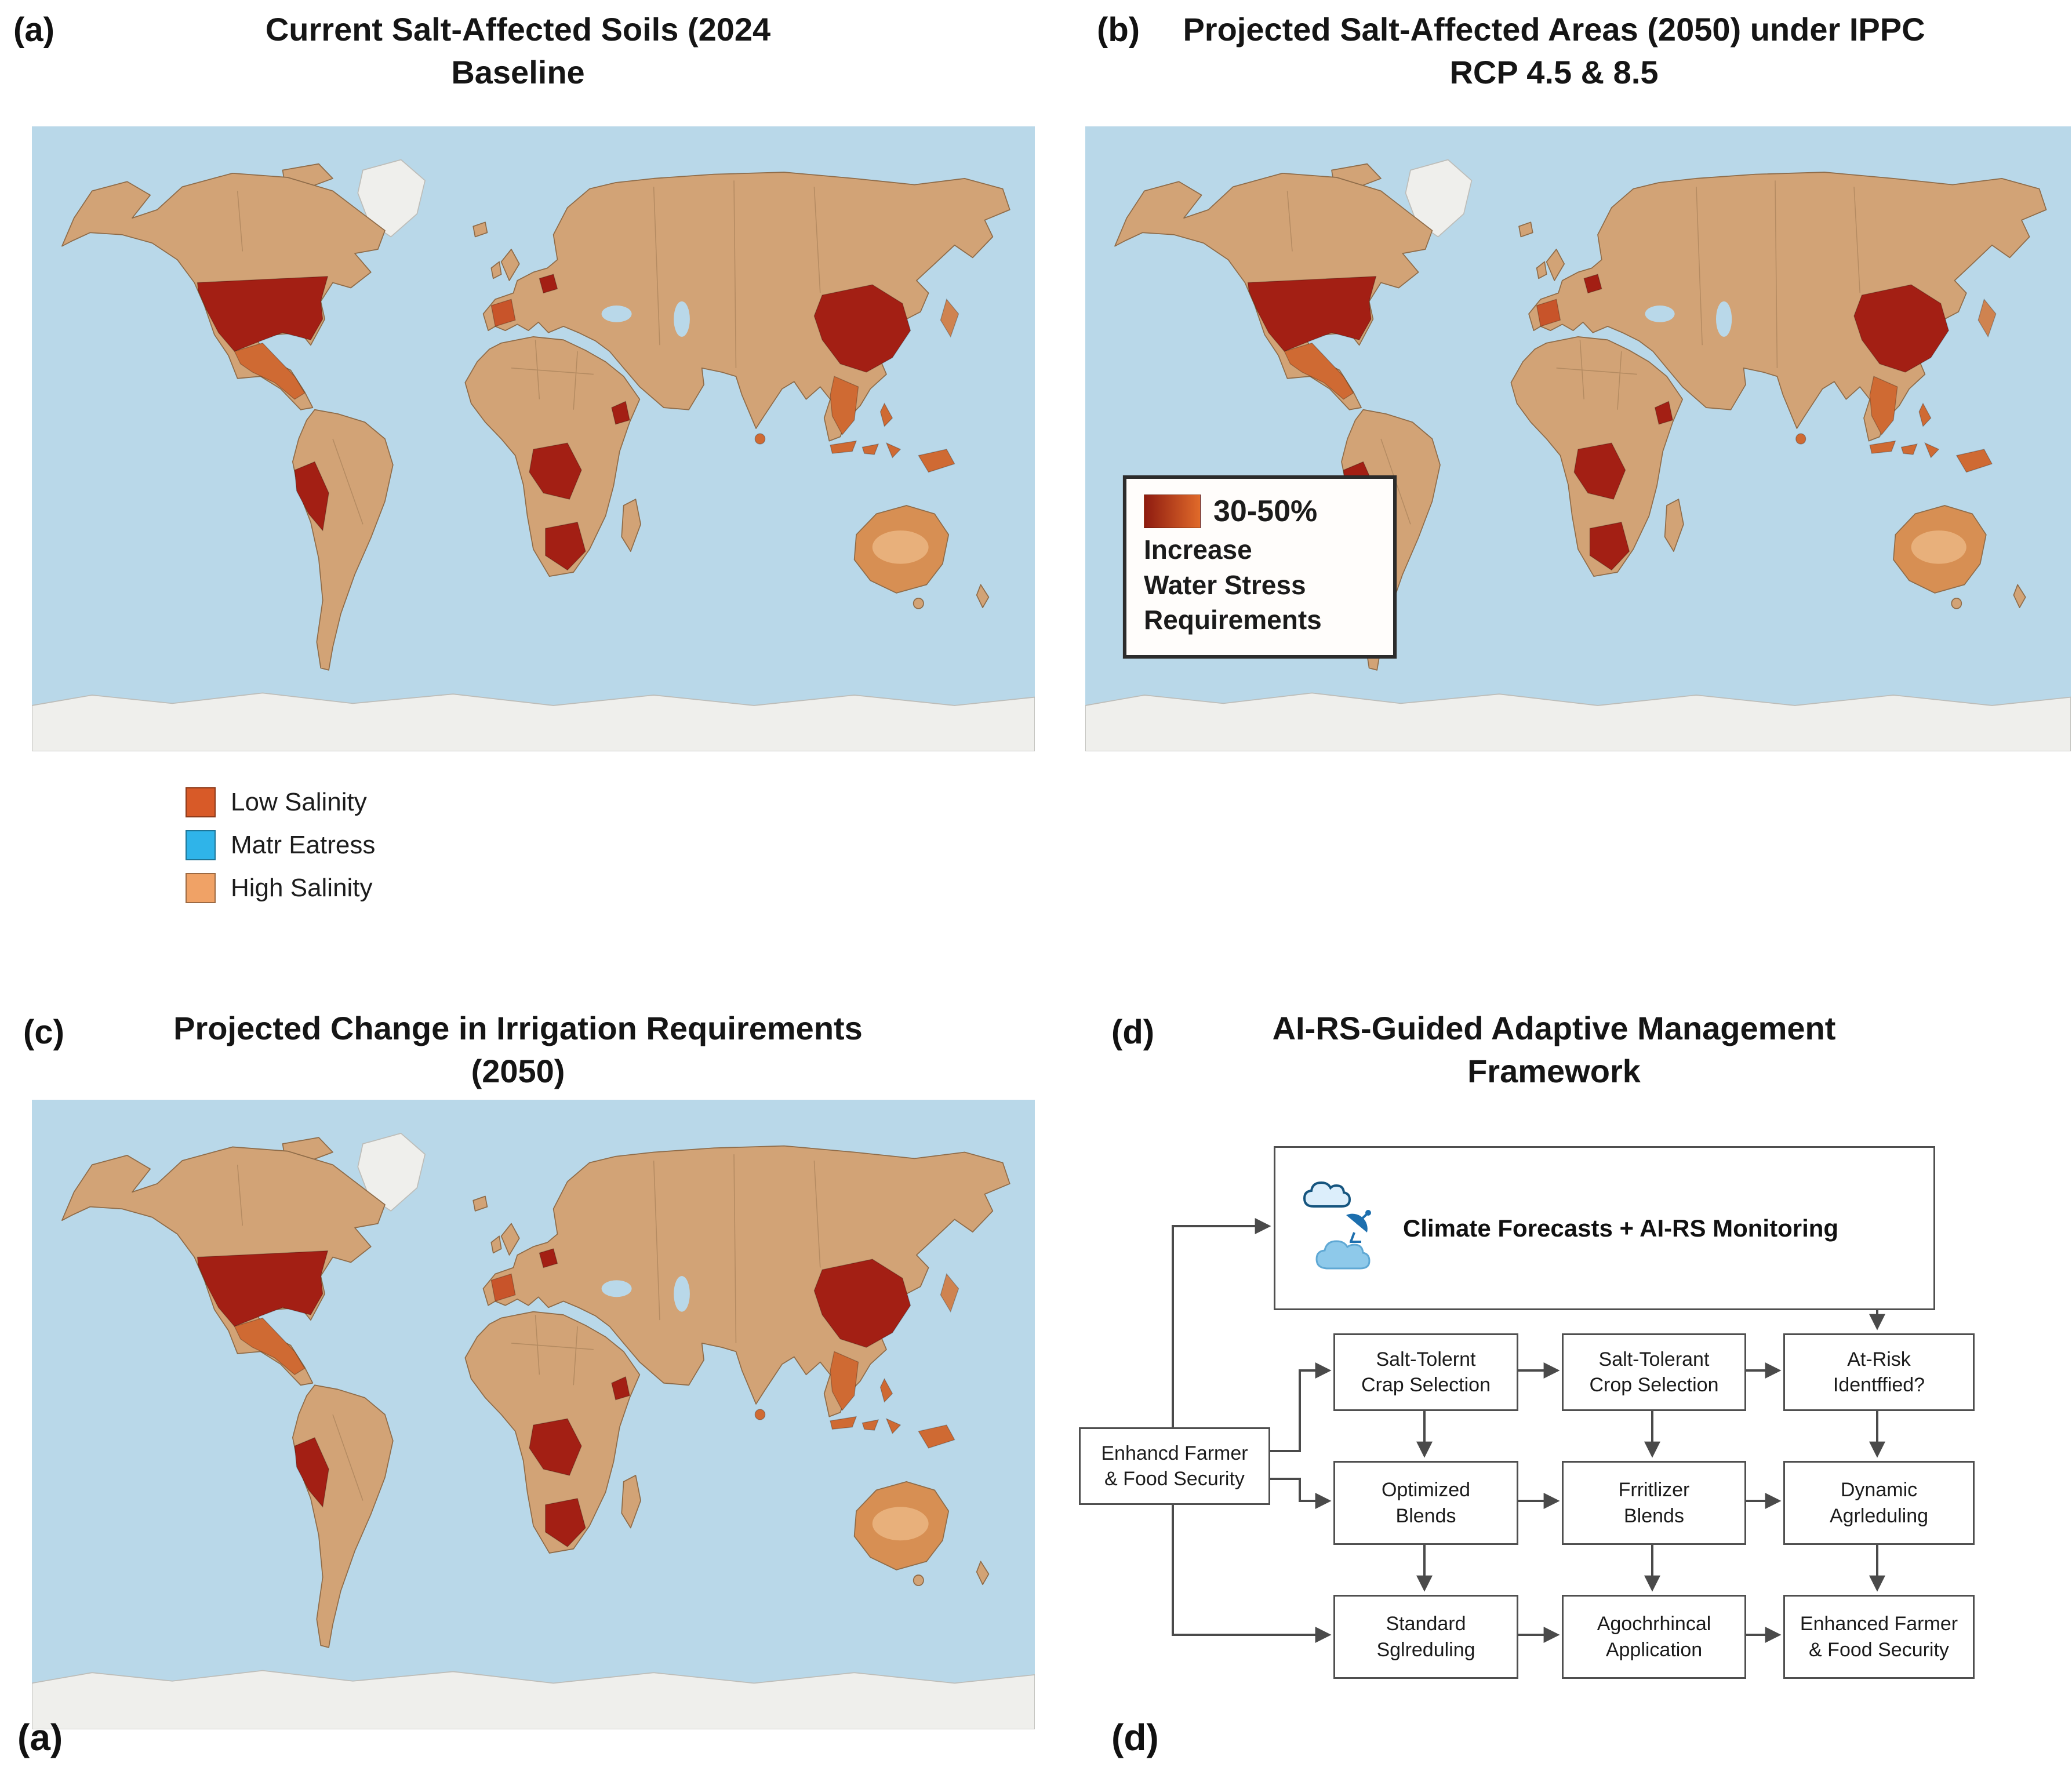 The image size is (2072, 1767). Describe the element at coordinates (1339, 1228) in the screenshot. I see `cloud-satellite-icon` at that location.